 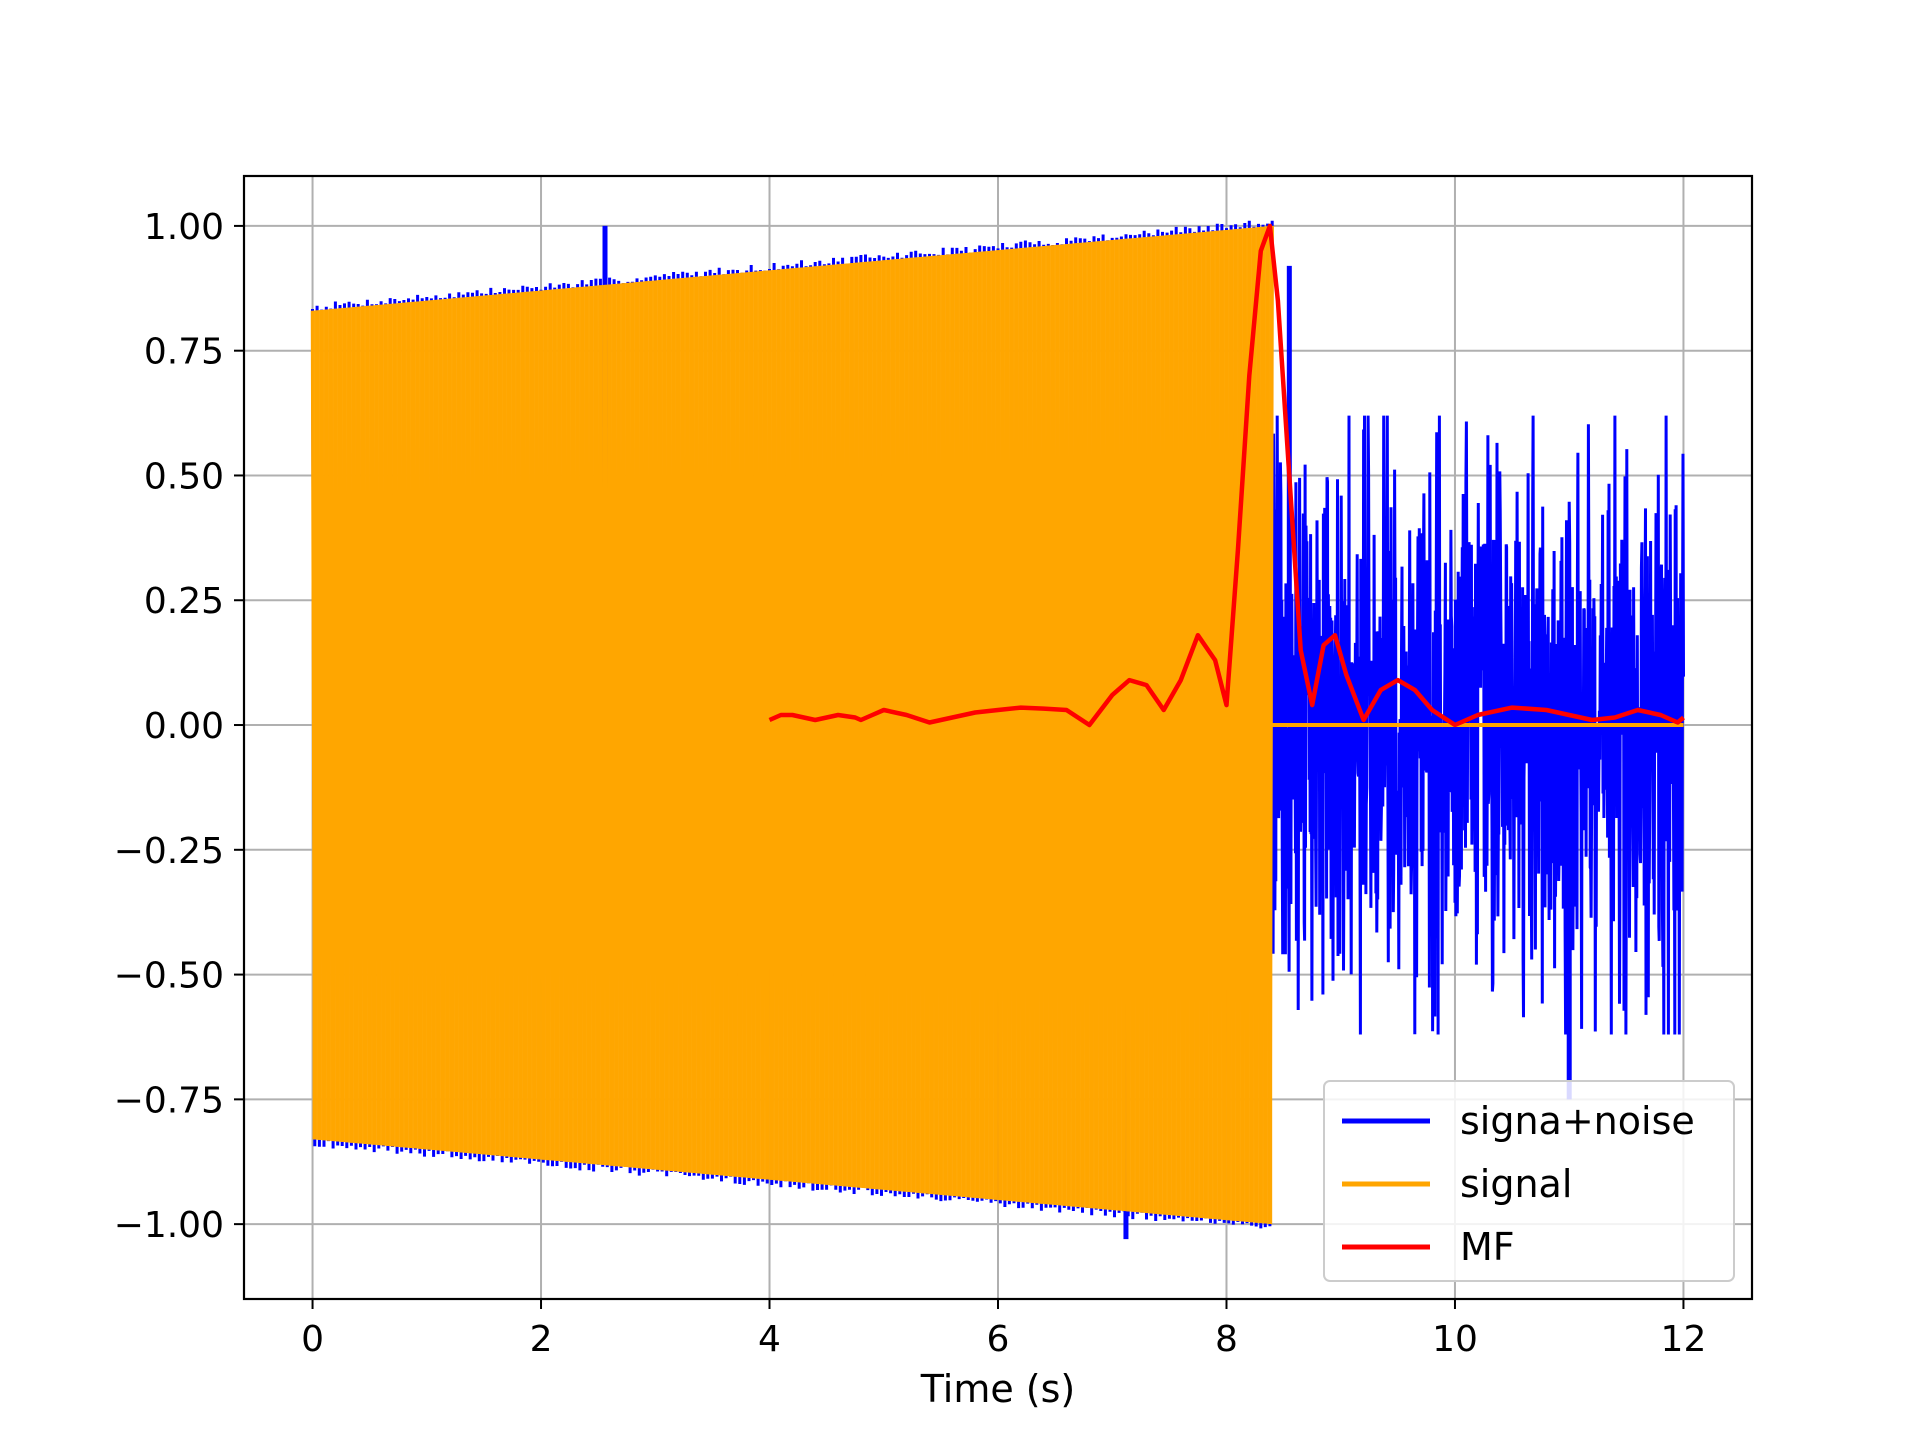 What do you see at coordinates (312, 1339) in the screenshot?
I see `x-tick-label: 0` at bounding box center [312, 1339].